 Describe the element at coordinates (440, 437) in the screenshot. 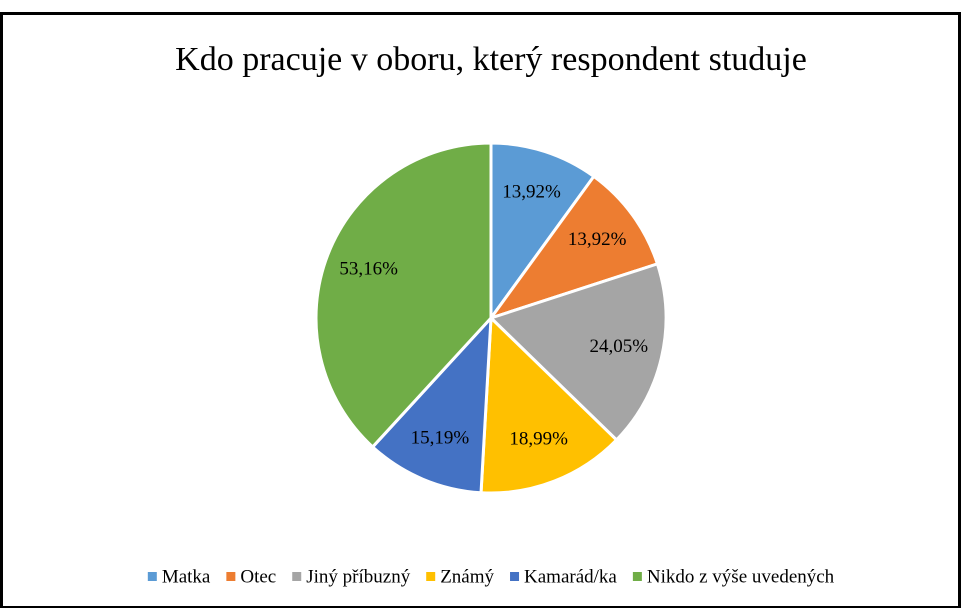

I see `data-label: 15,19%` at that location.